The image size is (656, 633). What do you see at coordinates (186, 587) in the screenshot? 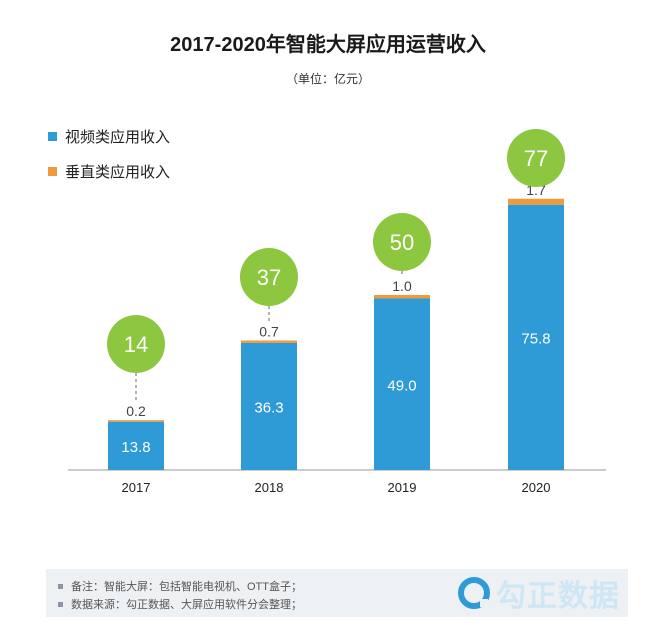
I see `footnote-remark-text: 备注：智能大屏：包括智能电视机、OTT盒子；` at bounding box center [186, 587].